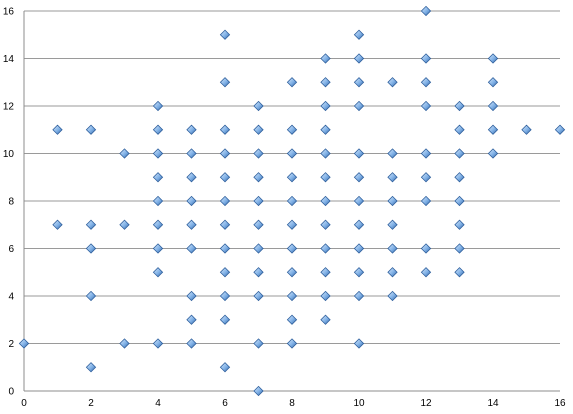  I want to click on y-tick-label: 10, so click(9, 154).